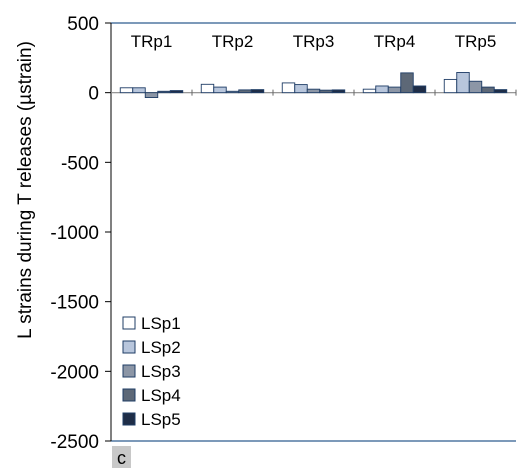 The image size is (517, 470). What do you see at coordinates (161, 371) in the screenshot?
I see `legend-label: LSp3` at bounding box center [161, 371].